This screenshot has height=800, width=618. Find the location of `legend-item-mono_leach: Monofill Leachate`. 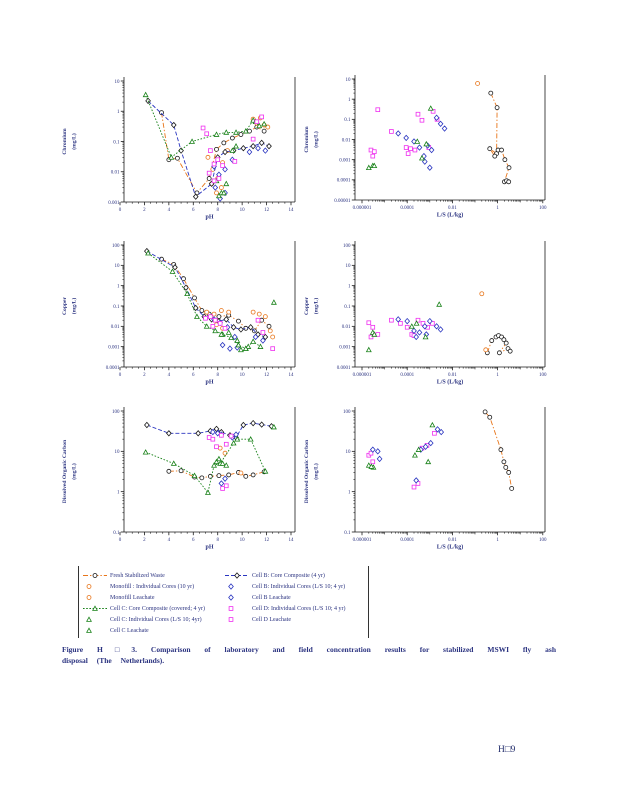

legend-item-mono_leach: Monofill Leachate is located at coordinates (154, 597).